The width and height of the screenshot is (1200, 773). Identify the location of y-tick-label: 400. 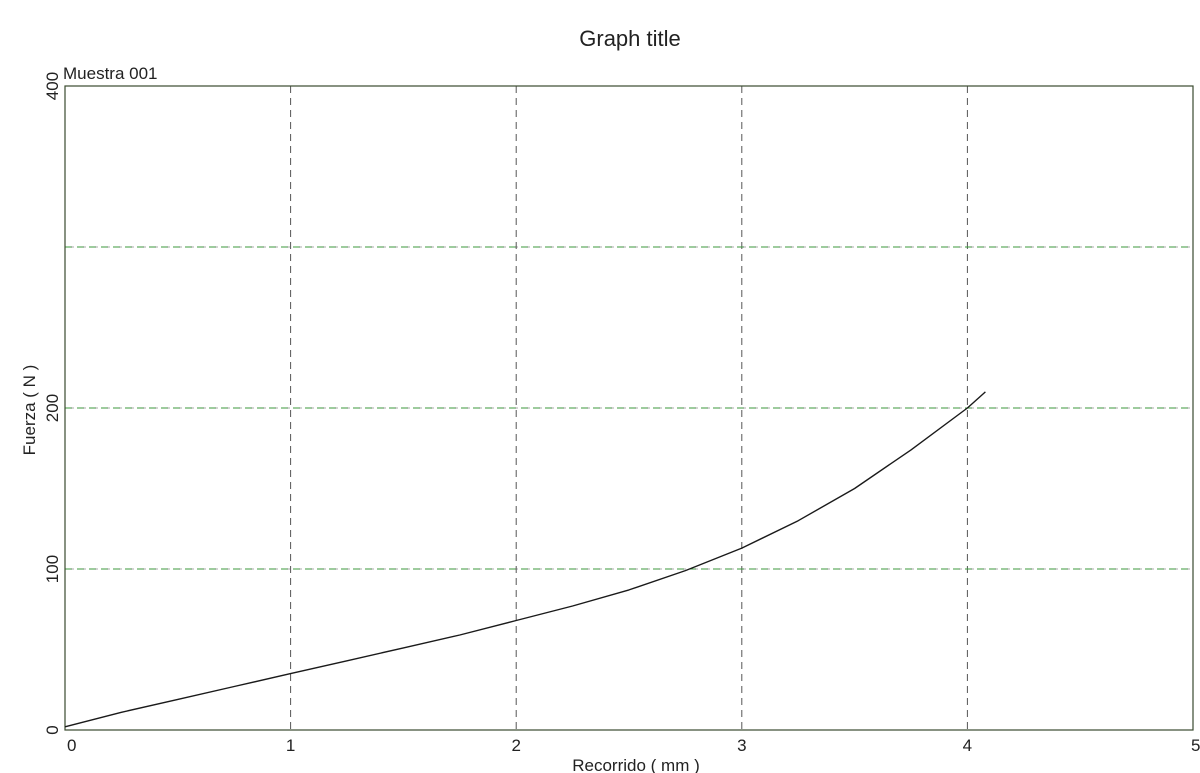
(52, 86).